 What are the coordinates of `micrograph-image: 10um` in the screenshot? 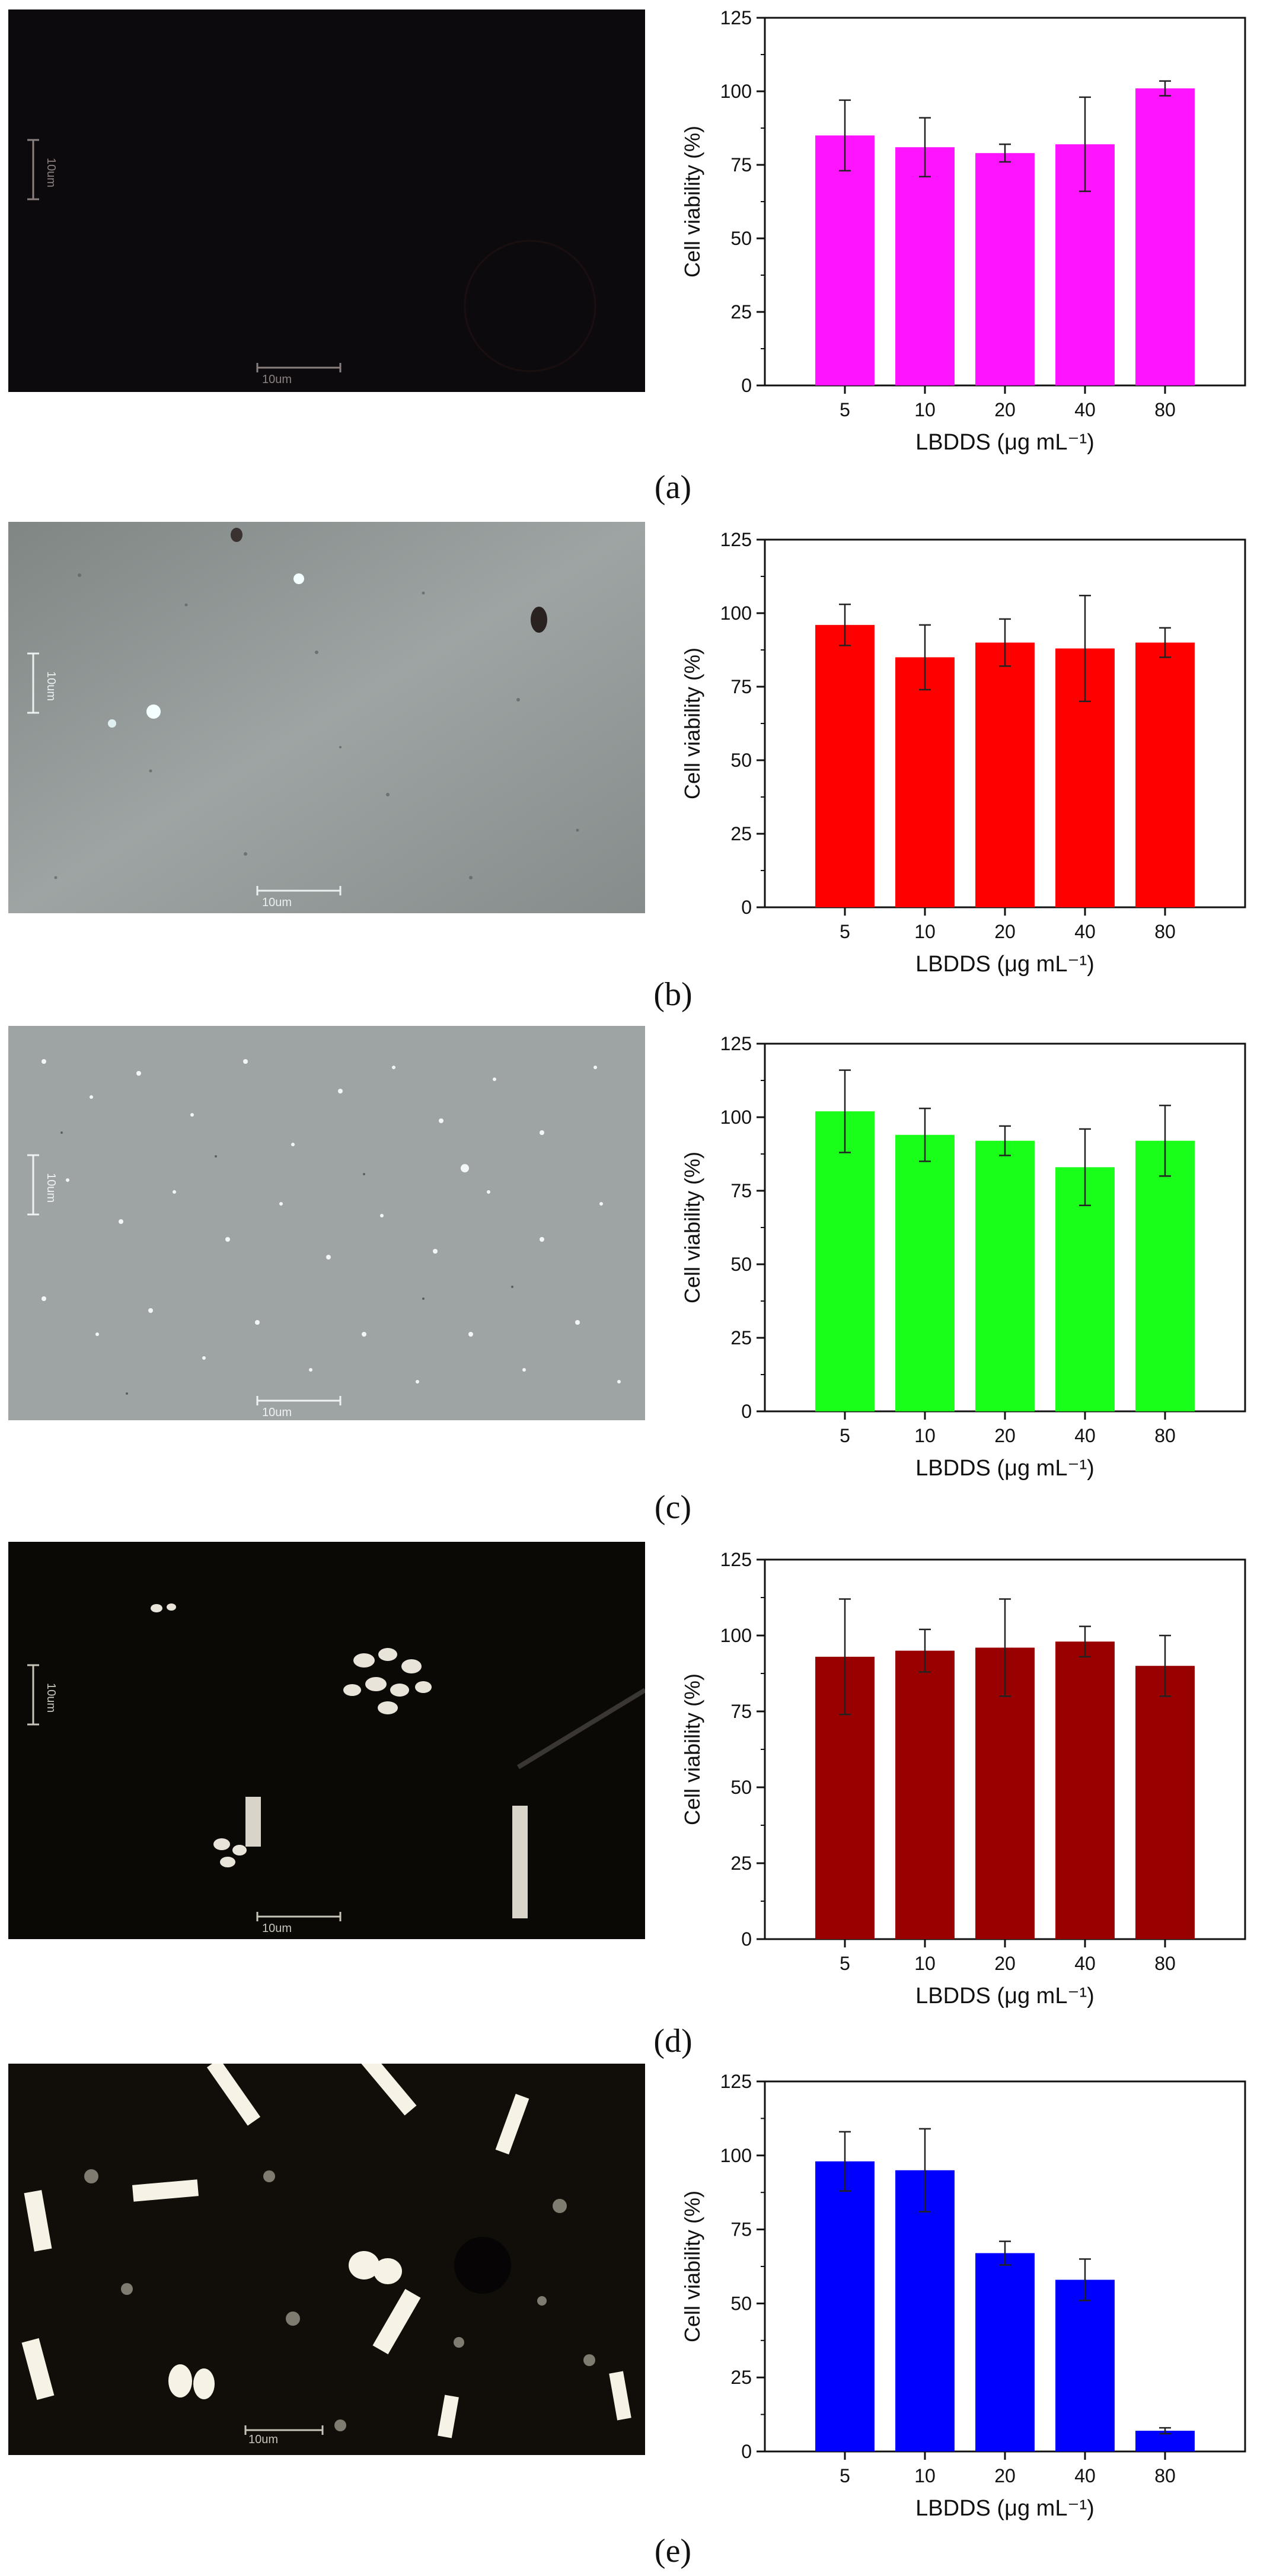 It's located at (326, 2259).